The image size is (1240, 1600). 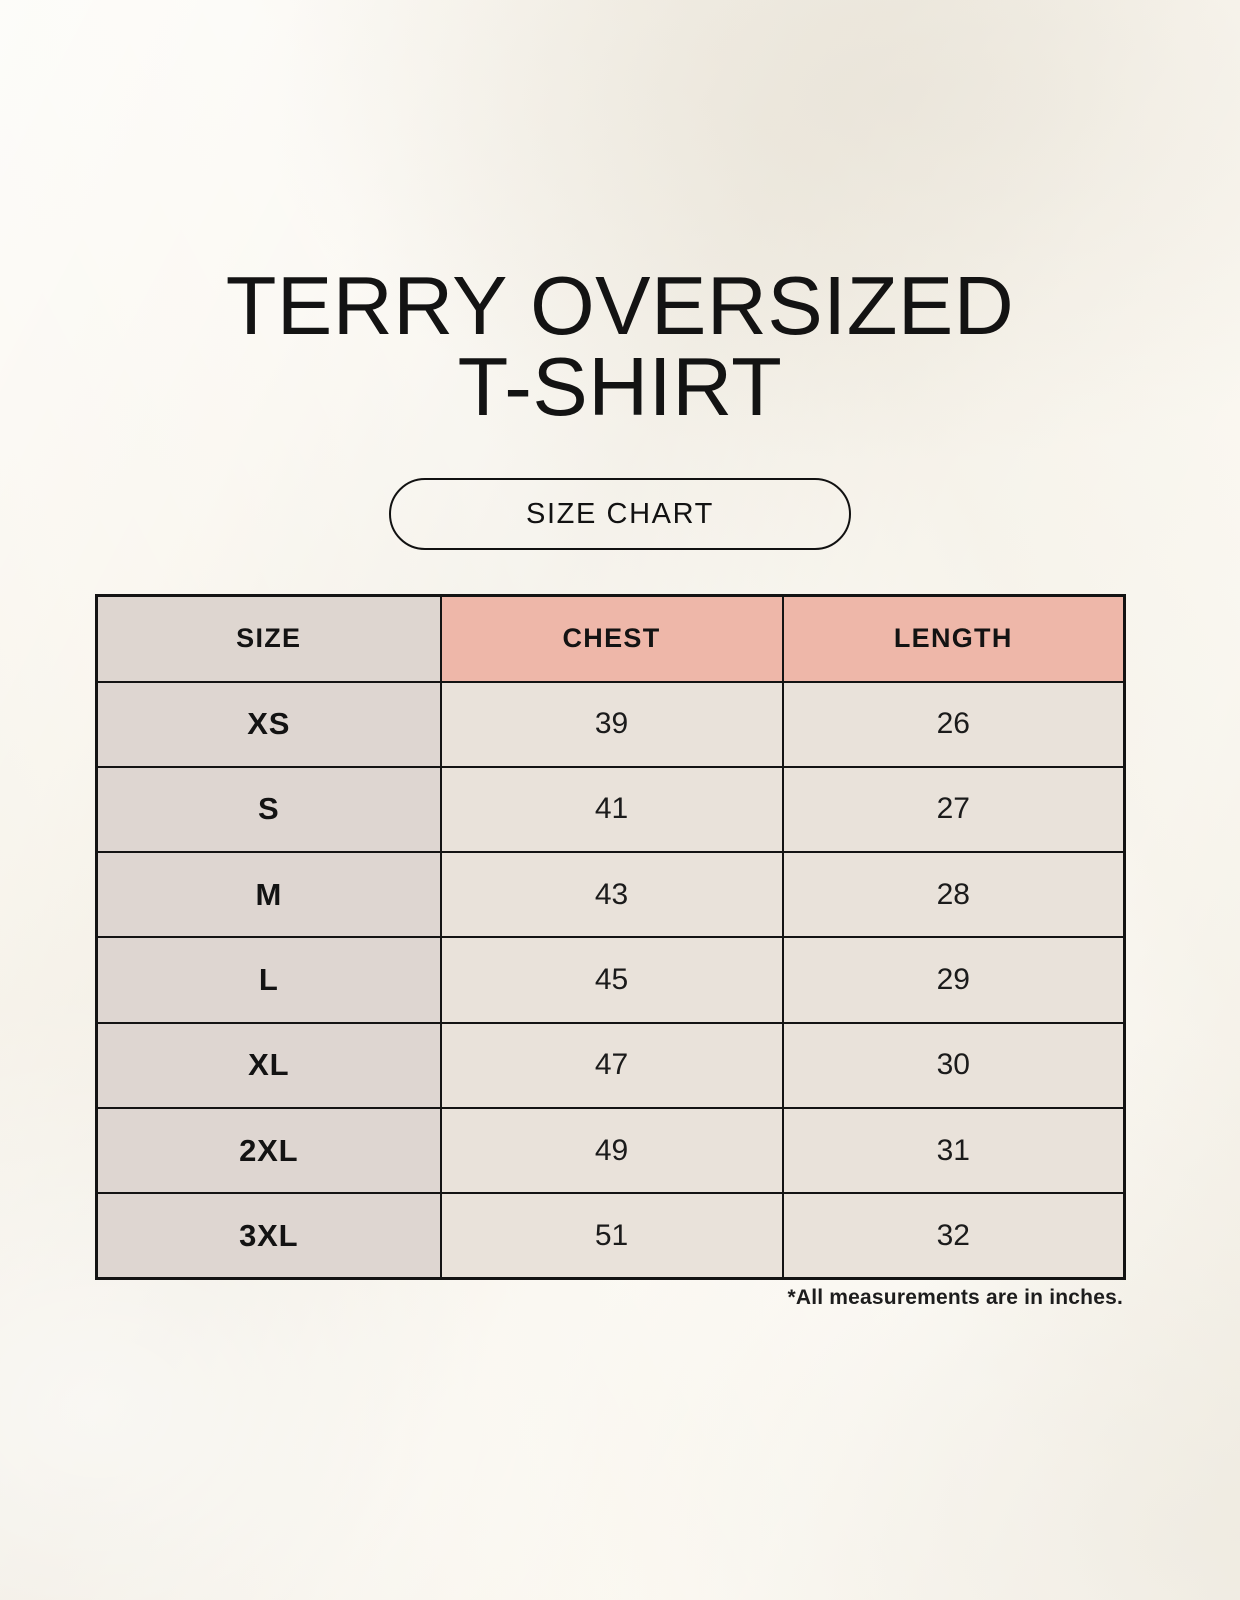 I want to click on table-row: M 43 28, so click(x=610, y=895).